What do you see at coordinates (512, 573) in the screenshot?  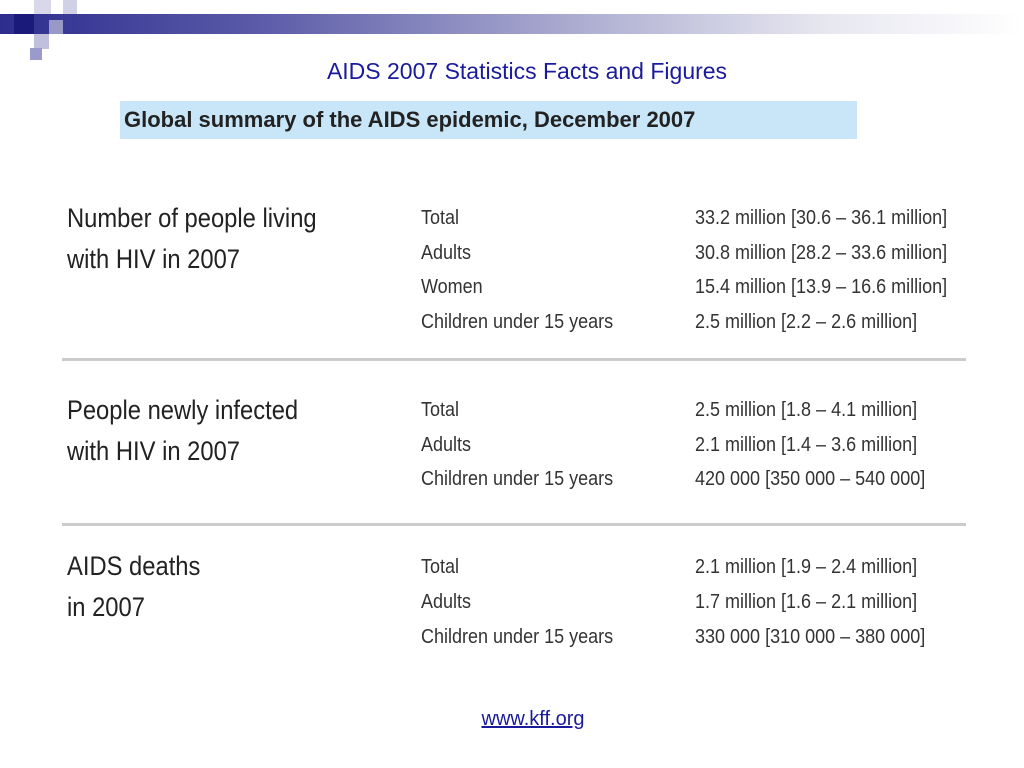 I see `table-row: Total 2.1 million [1.9 – 2.4 million]` at bounding box center [512, 573].